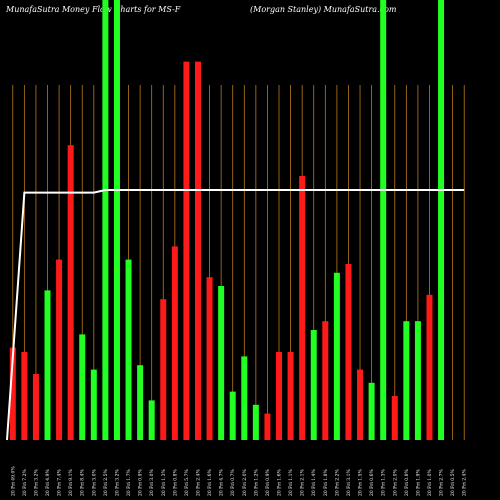  Describe the element at coordinates (303, 482) in the screenshot. I see `x-tick-label: 20 Fri 2.1%` at that location.